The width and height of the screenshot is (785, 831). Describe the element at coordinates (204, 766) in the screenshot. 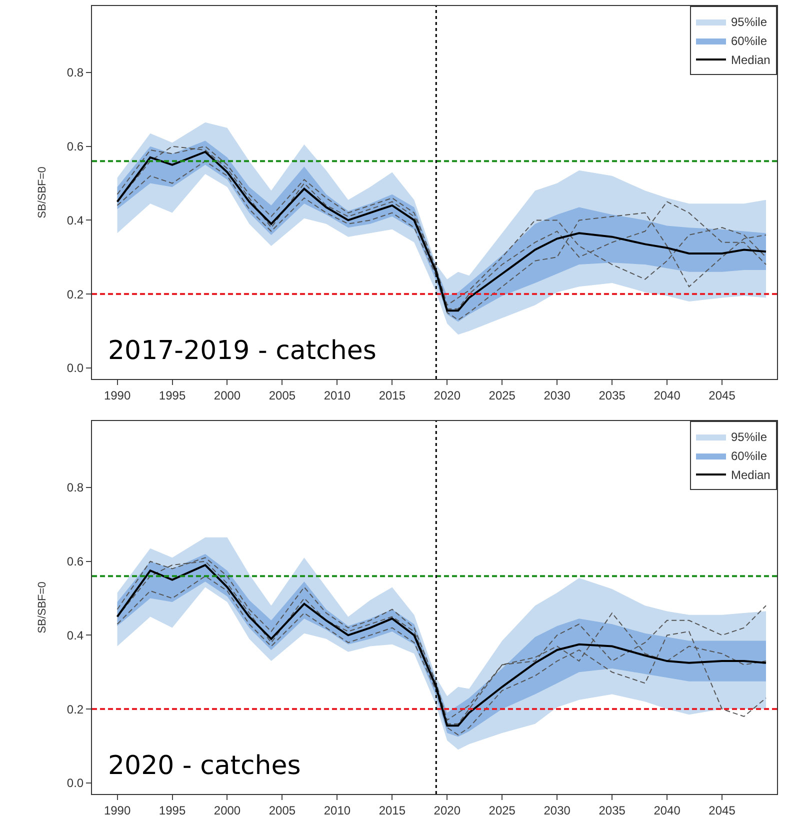

I see `annotation: 2020 - catches` at that location.